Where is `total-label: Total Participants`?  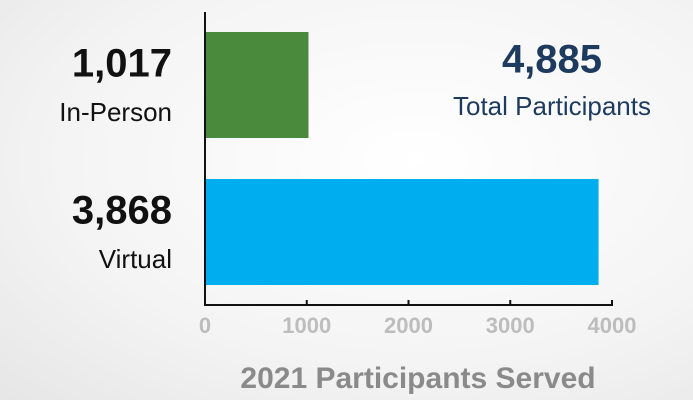
total-label: Total Participants is located at coordinates (552, 106).